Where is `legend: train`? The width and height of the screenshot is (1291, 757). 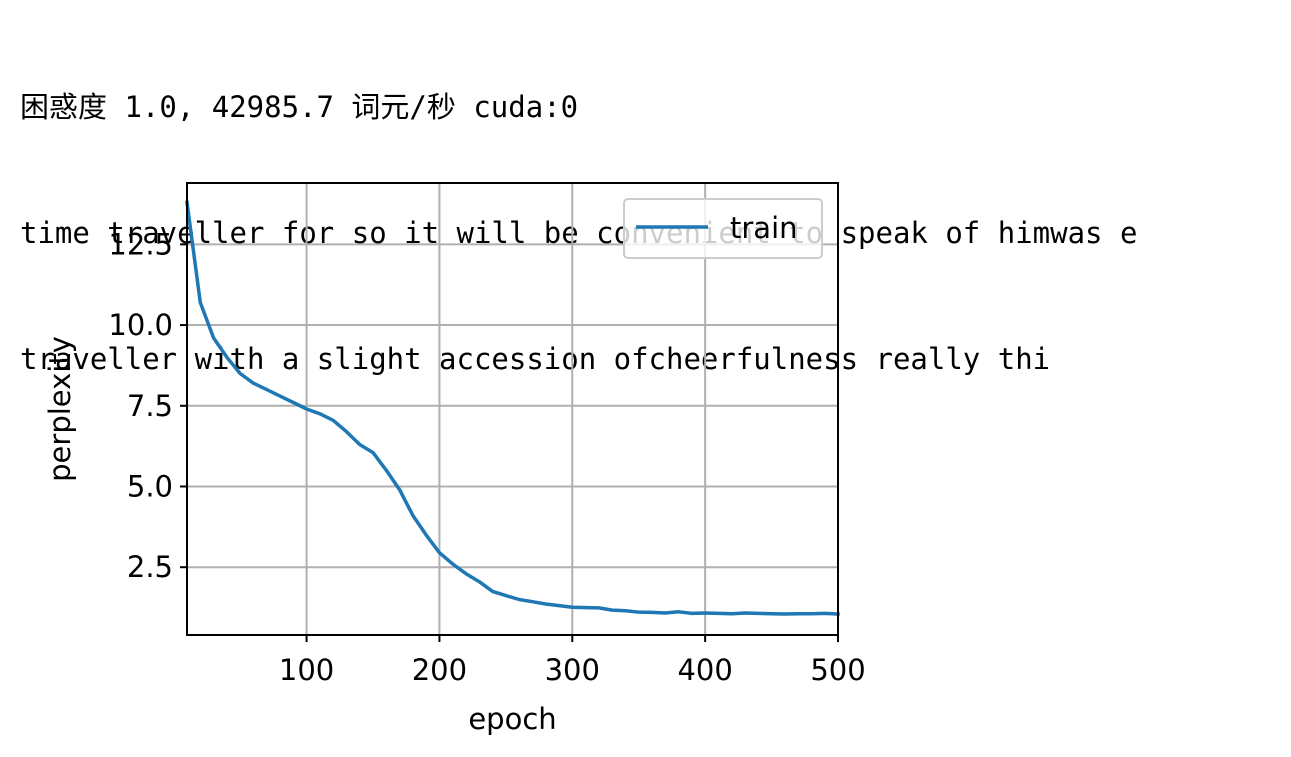
legend: train is located at coordinates (723, 228).